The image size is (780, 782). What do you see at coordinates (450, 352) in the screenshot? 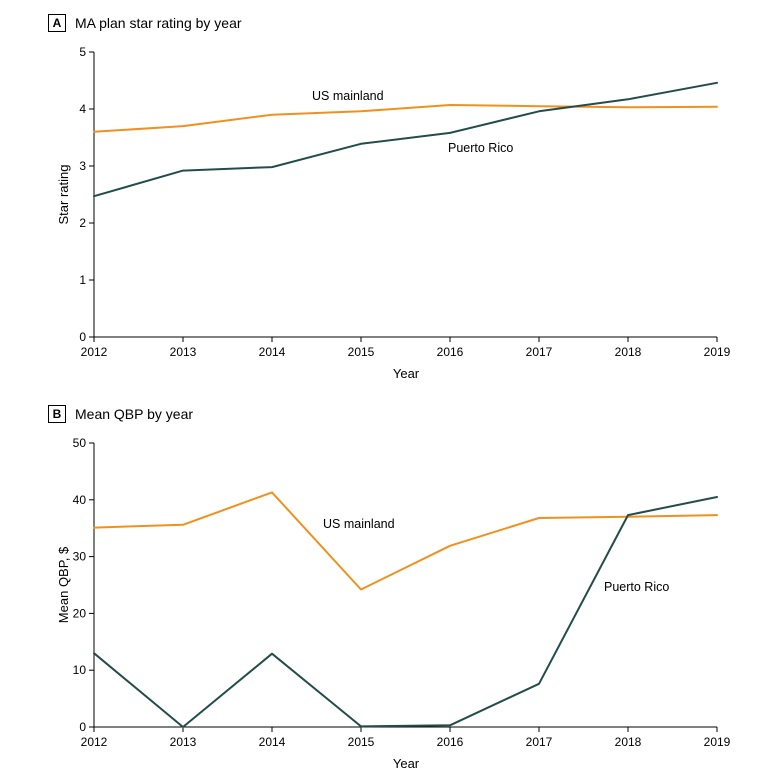
I see `chart-a-x-tick-label: 2016` at bounding box center [450, 352].